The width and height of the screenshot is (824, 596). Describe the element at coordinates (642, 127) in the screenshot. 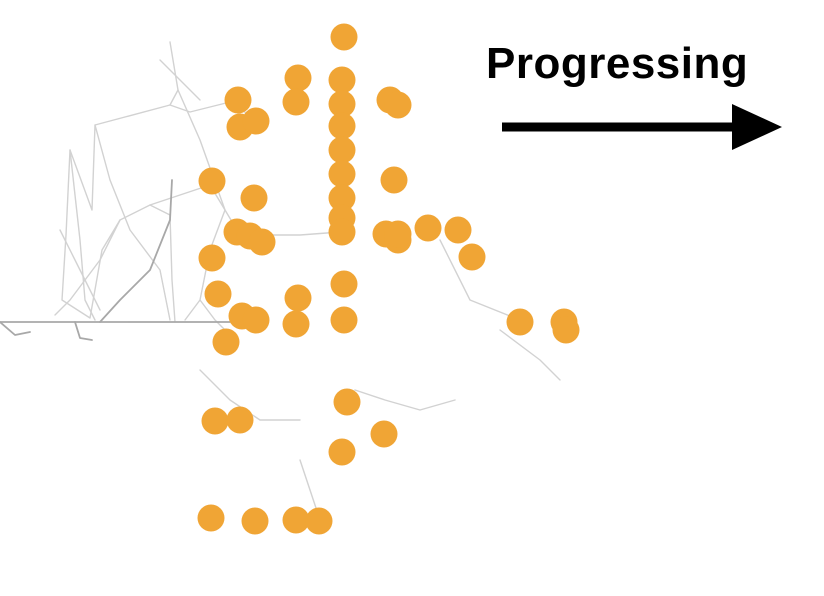

I see `right-arrow-icon` at that location.